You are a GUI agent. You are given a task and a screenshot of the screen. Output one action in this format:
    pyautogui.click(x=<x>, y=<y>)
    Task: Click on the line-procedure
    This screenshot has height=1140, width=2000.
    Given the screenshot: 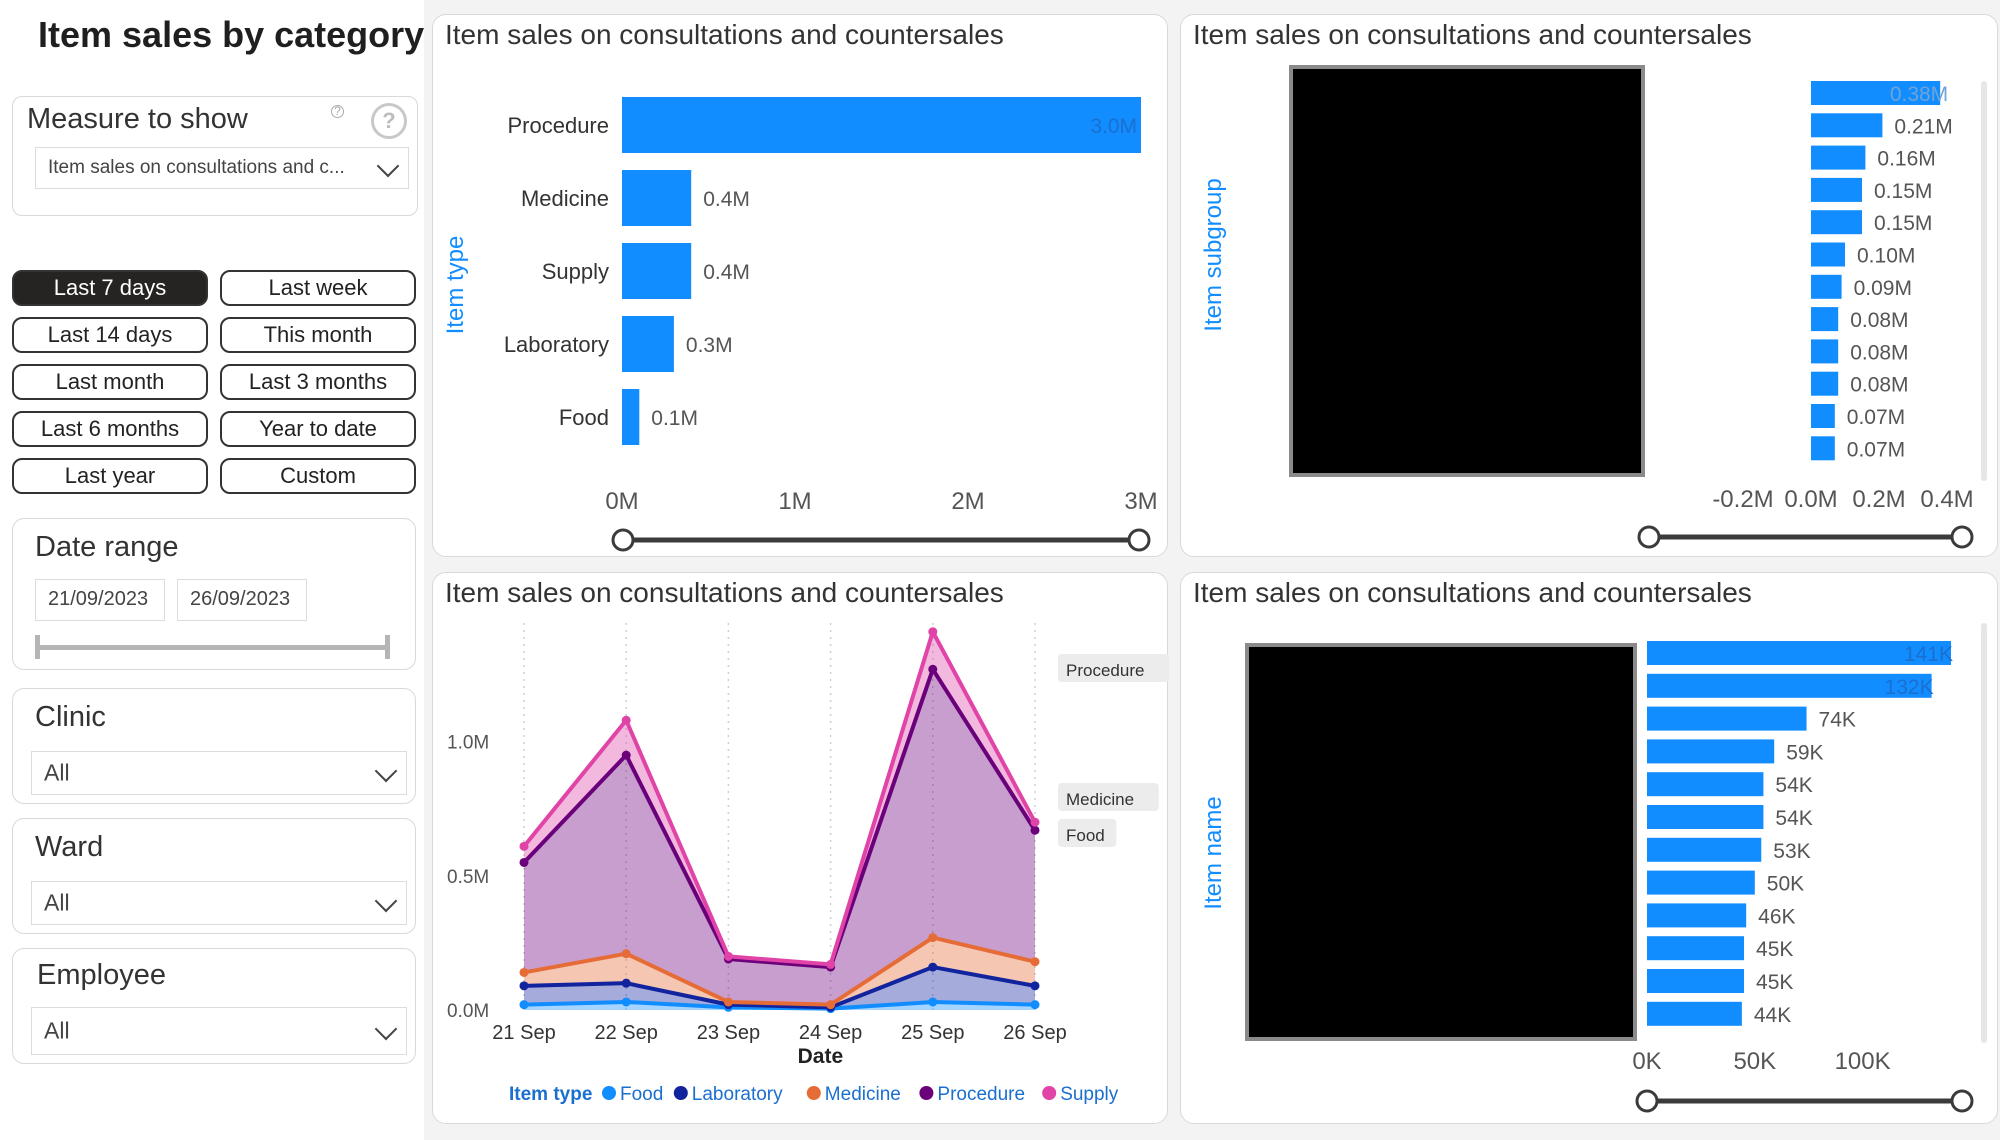 What is the action you would take?
    pyautogui.click(x=779, y=818)
    